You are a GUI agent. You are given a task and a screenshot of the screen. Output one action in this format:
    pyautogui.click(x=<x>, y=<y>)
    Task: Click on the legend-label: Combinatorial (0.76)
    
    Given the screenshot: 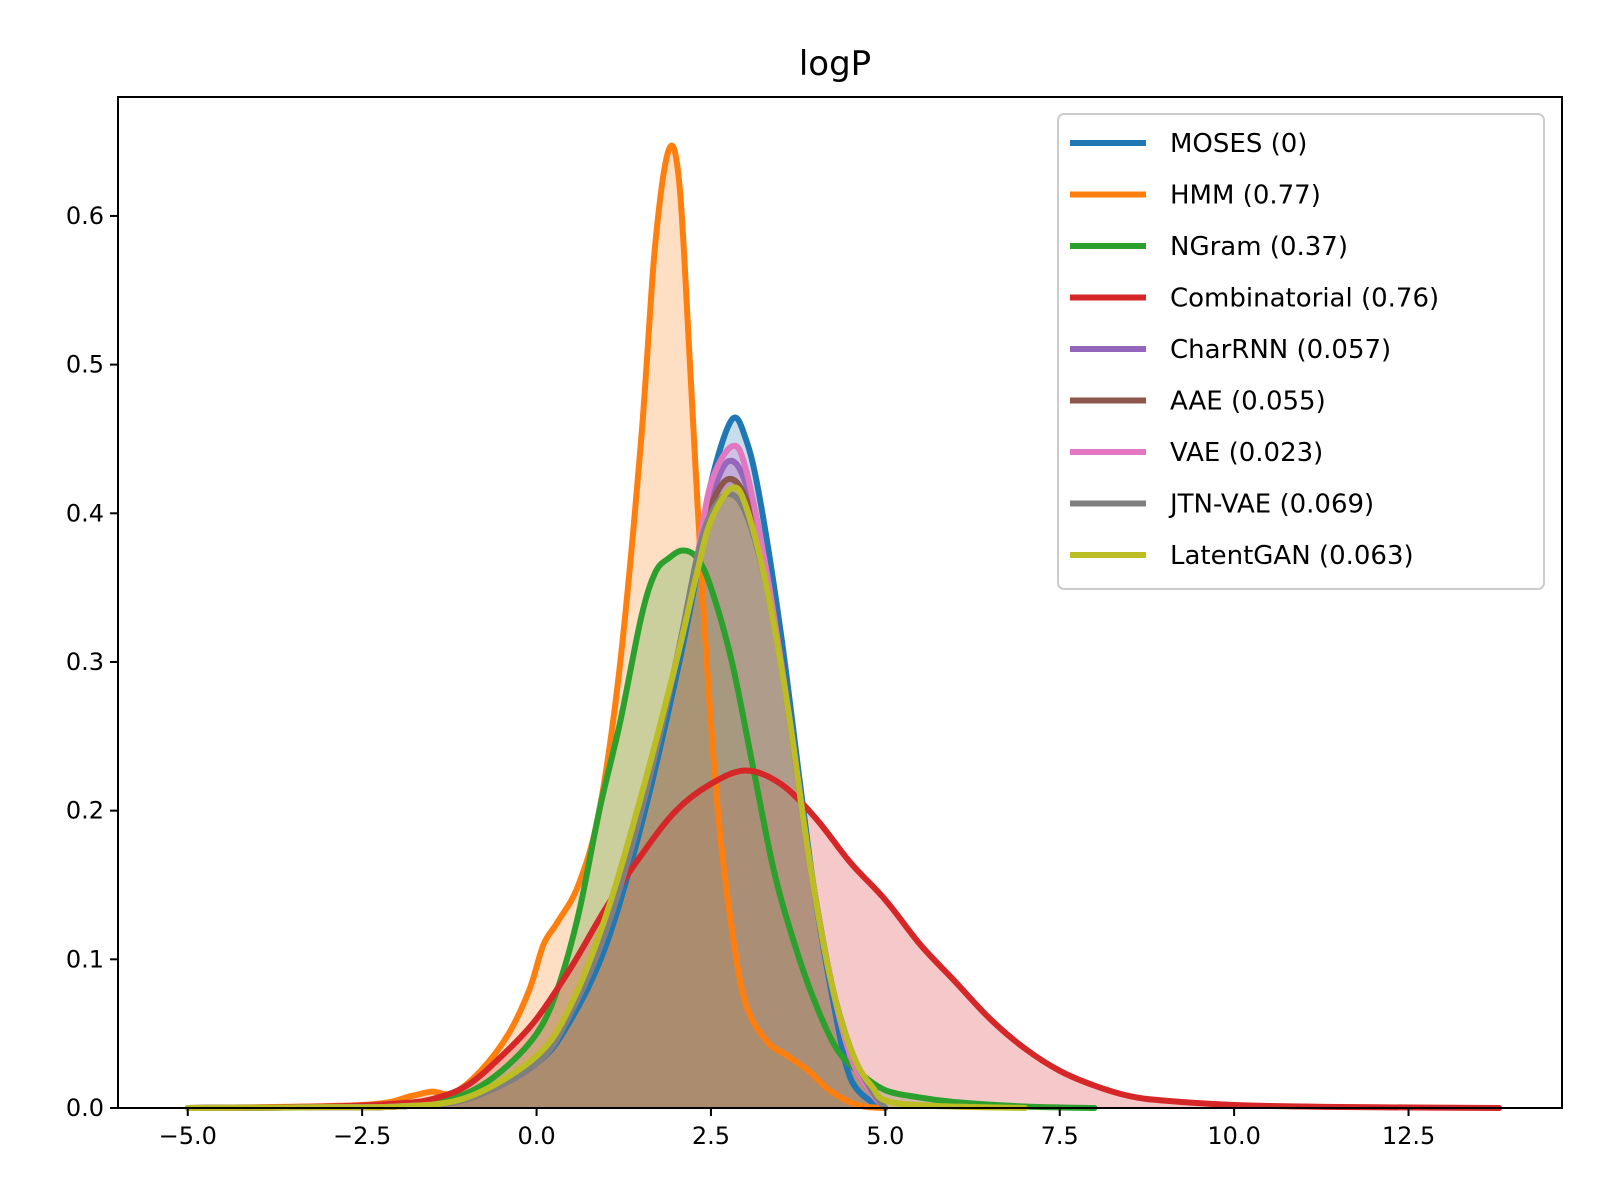 What is the action you would take?
    pyautogui.click(x=1304, y=299)
    